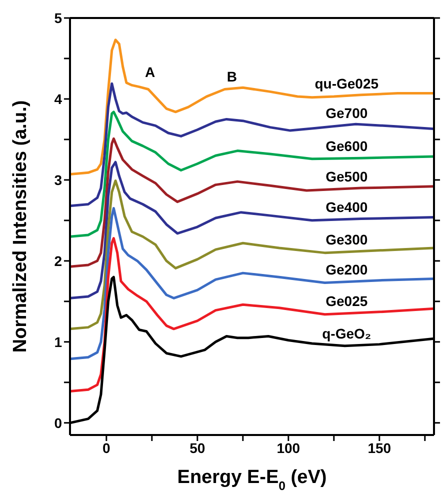  I want to click on y-tick-label: 3, so click(58, 180).